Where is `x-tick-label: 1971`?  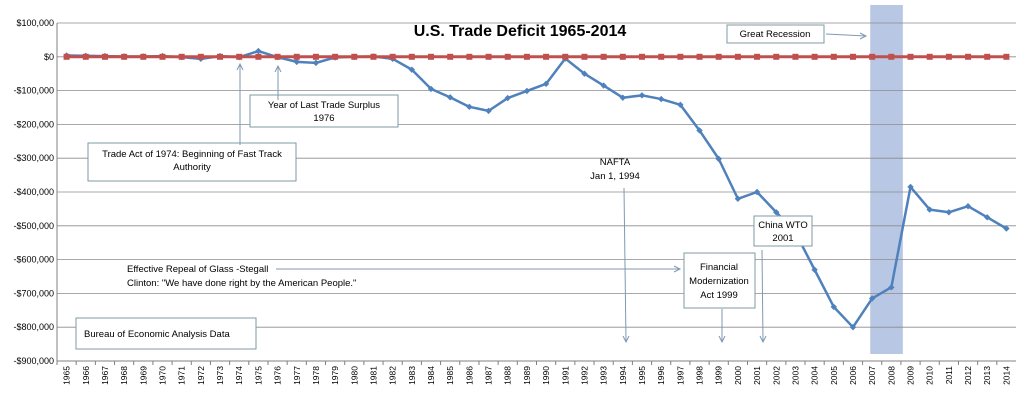 x-tick-label: 1971 is located at coordinates (182, 375).